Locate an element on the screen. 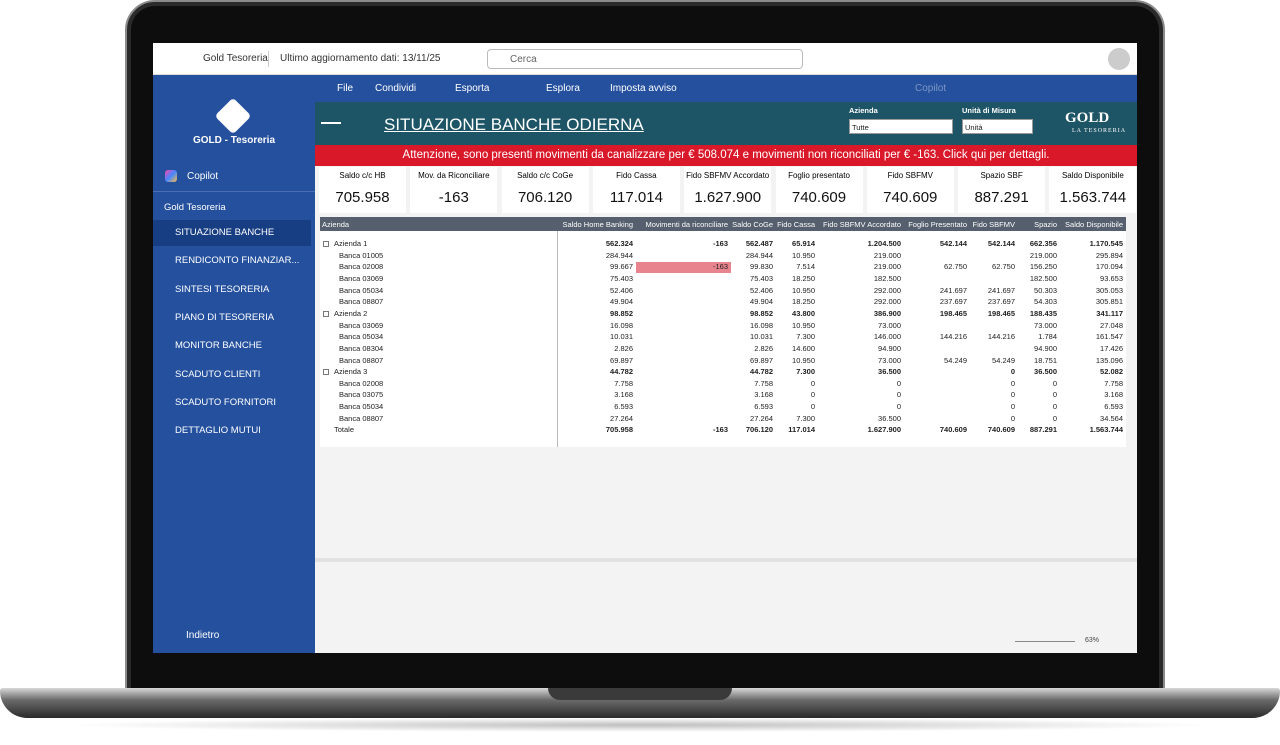 The image size is (1280, 745). cell: 69.897 is located at coordinates (621, 360).